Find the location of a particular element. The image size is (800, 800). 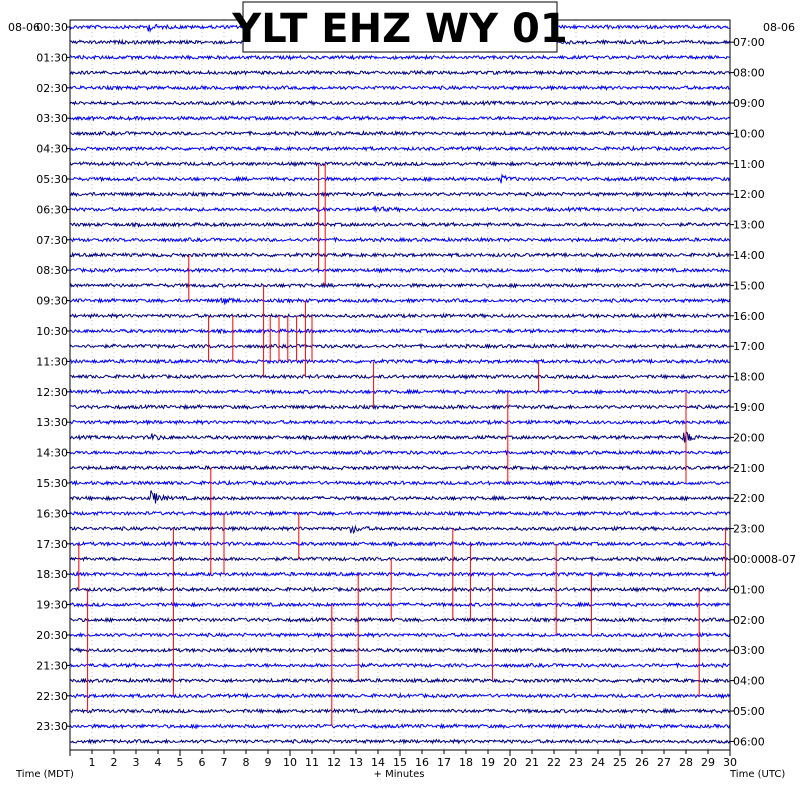

x-tick-label: 1 is located at coordinates (92, 762).